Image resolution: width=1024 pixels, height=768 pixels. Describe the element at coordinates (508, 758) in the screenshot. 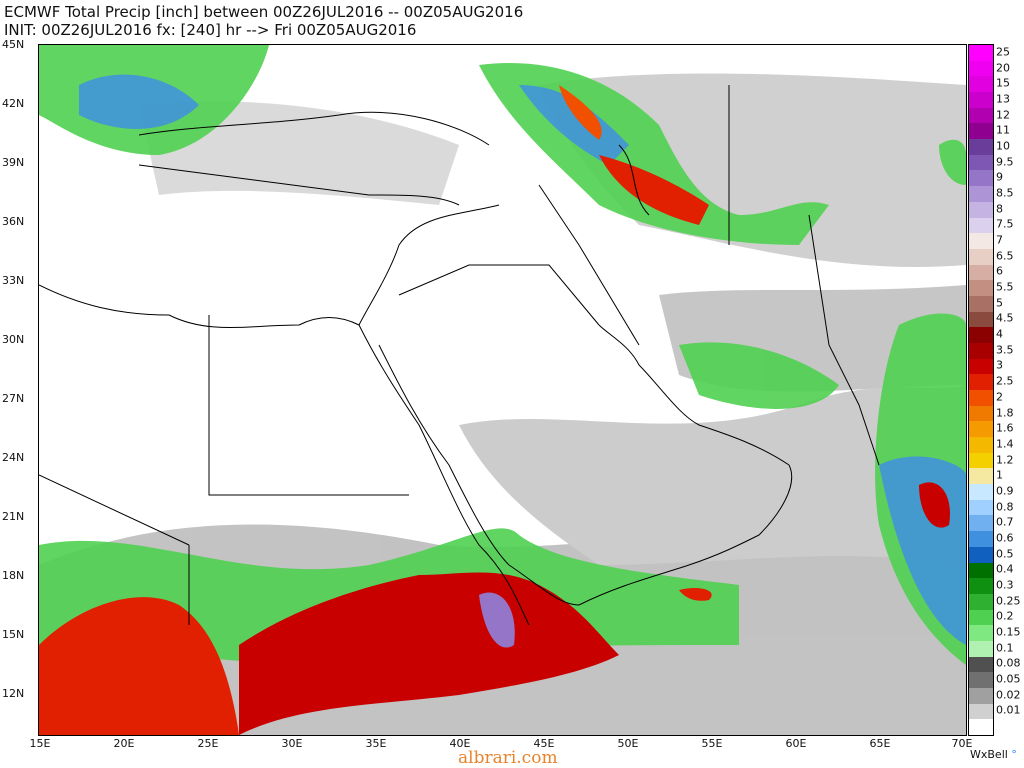

I see `watermark: albrari.com` at that location.